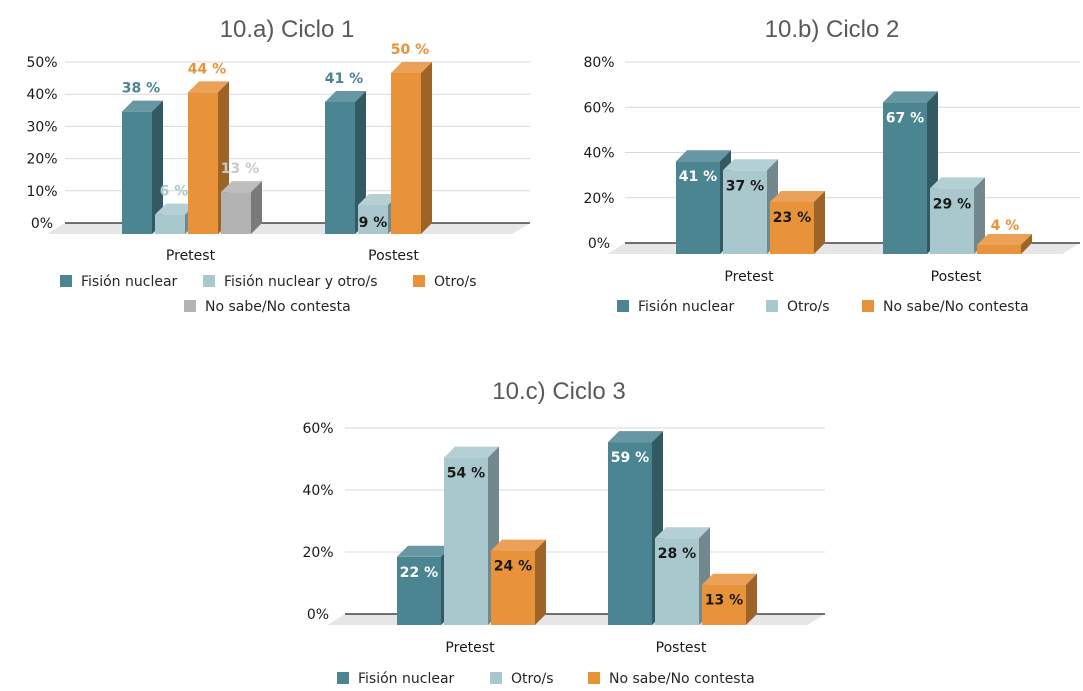 The image size is (1083, 691). What do you see at coordinates (289, 228) in the screenshot?
I see `chart-floor` at bounding box center [289, 228].